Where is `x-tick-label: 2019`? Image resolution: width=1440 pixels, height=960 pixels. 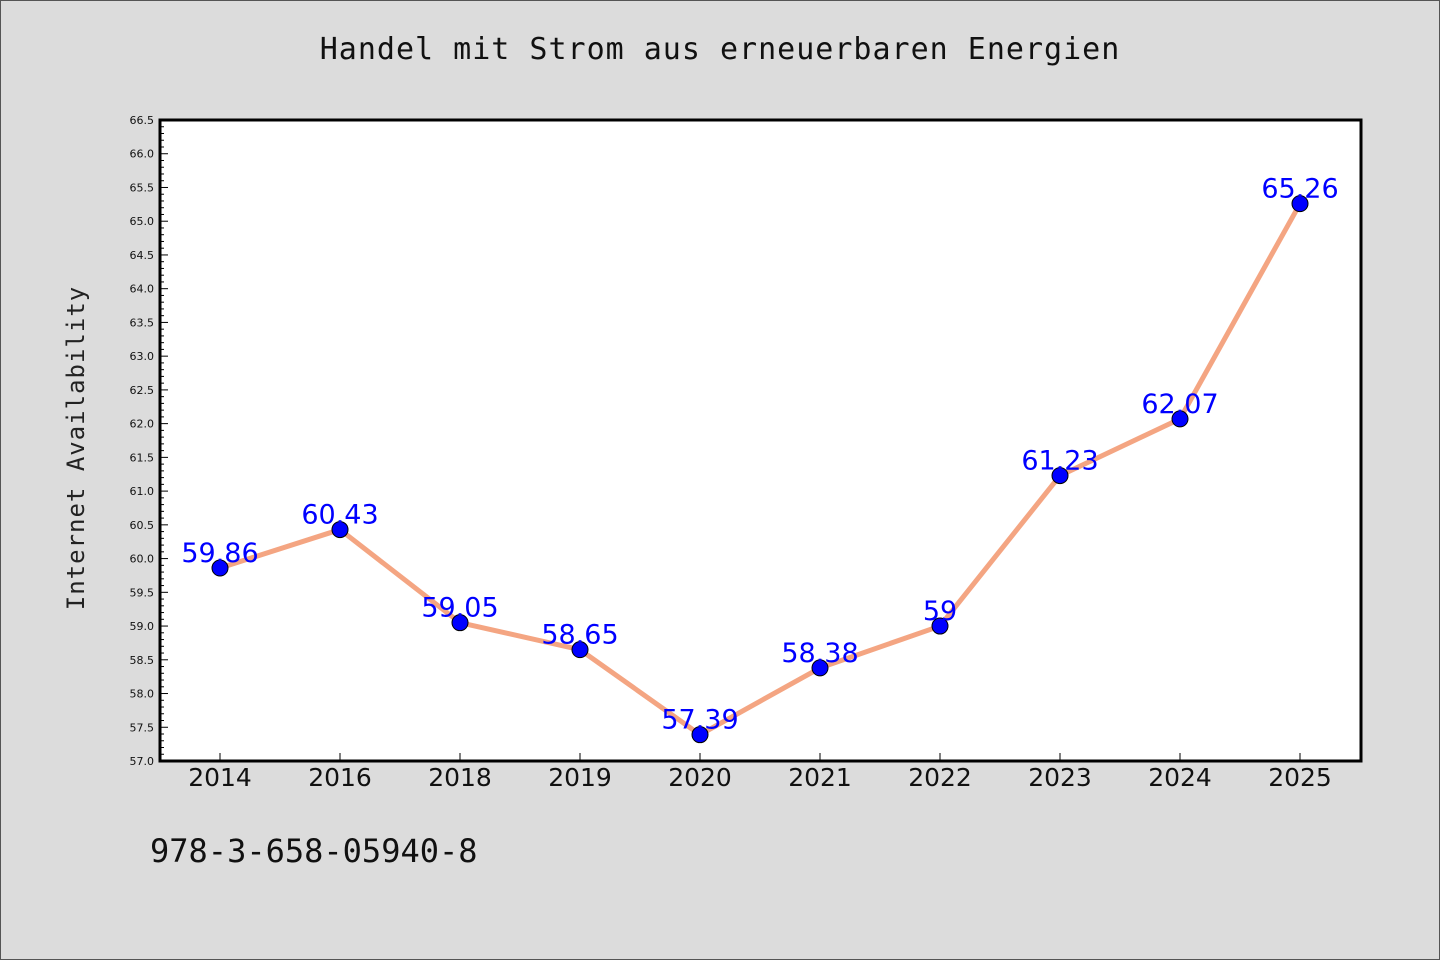 x-tick-label: 2019 is located at coordinates (580, 777).